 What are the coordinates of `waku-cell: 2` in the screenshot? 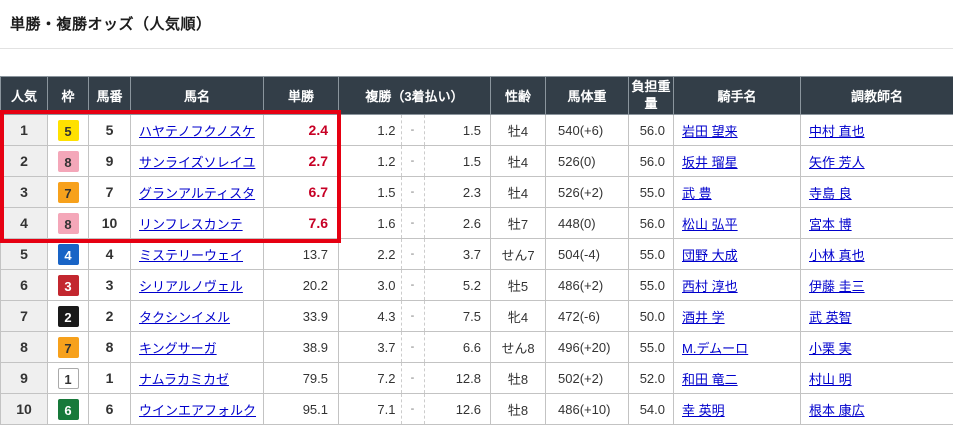 It's located at (68, 316).